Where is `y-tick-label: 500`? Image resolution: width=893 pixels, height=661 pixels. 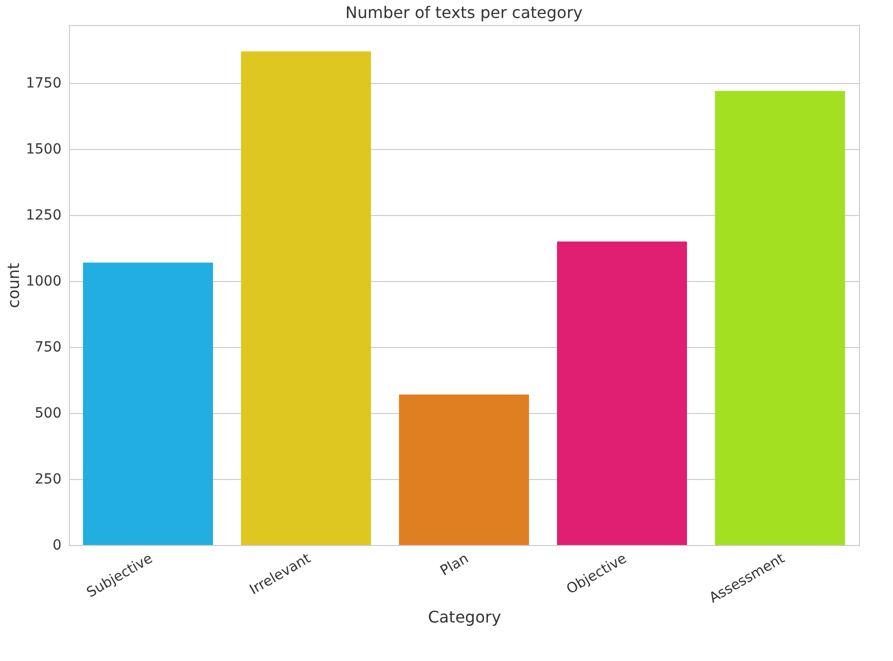 y-tick-label: 500 is located at coordinates (48, 414).